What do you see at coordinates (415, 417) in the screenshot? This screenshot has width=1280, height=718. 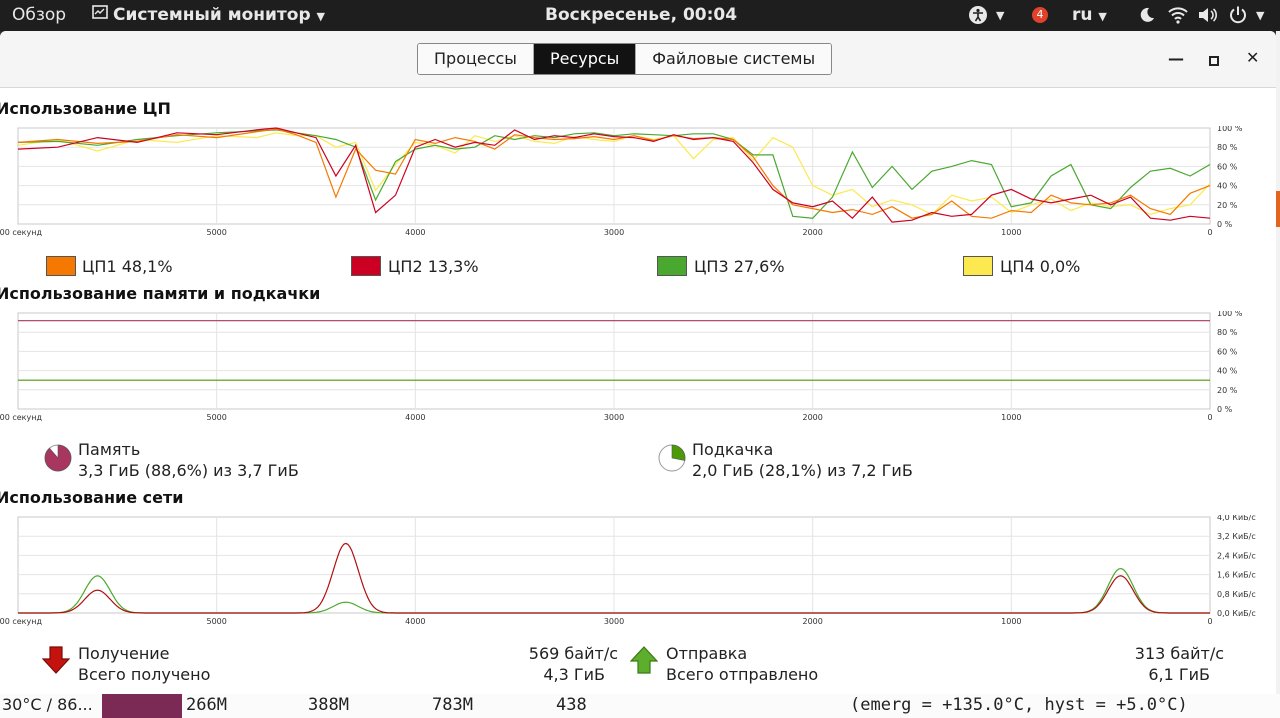 I see `memory-x-tick: 4000` at bounding box center [415, 417].